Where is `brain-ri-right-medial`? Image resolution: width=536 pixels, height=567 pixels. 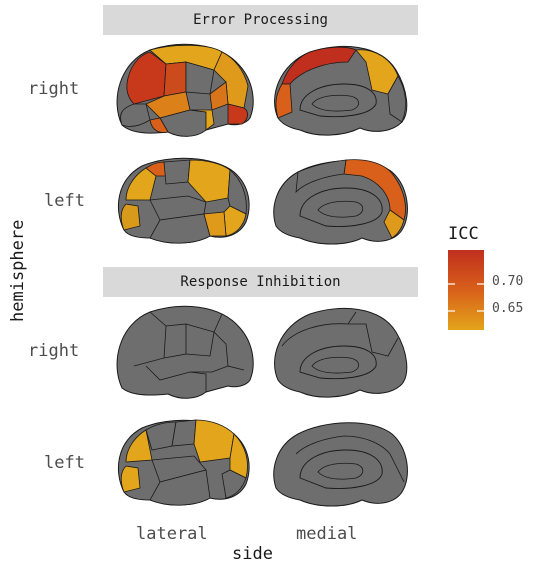 brain-ri-right-medial is located at coordinates (341, 352).